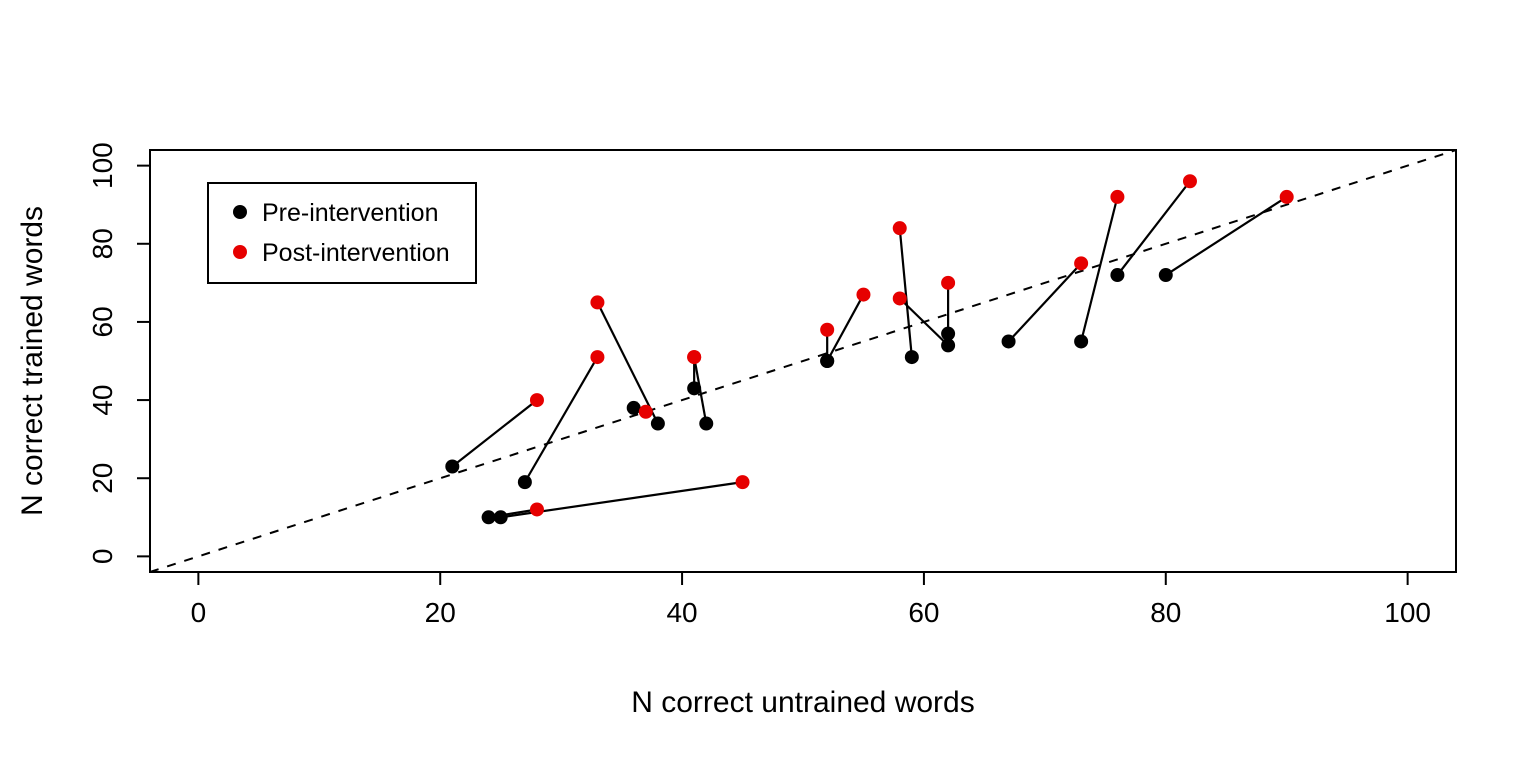 The height and width of the screenshot is (773, 1536). What do you see at coordinates (356, 253) in the screenshot?
I see `legend-label-post: Post-intervention` at bounding box center [356, 253].